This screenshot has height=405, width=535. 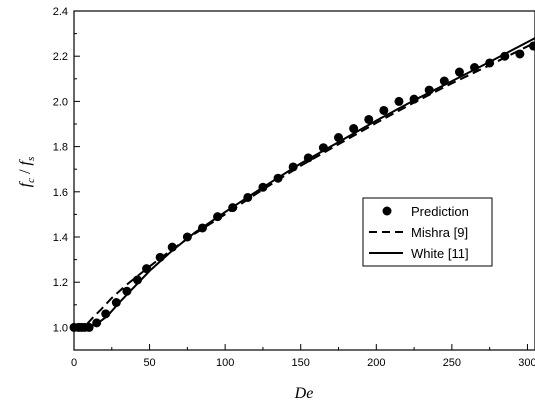 I want to click on y-tick-label: 1.8, so click(x=60, y=148).